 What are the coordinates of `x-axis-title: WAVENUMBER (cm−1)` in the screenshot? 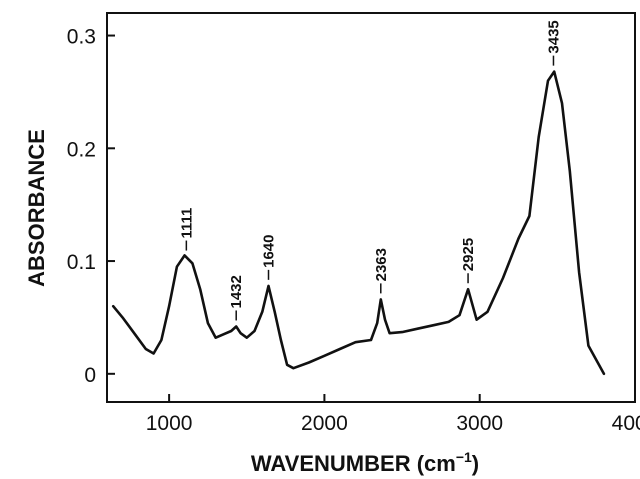 It's located at (365, 462).